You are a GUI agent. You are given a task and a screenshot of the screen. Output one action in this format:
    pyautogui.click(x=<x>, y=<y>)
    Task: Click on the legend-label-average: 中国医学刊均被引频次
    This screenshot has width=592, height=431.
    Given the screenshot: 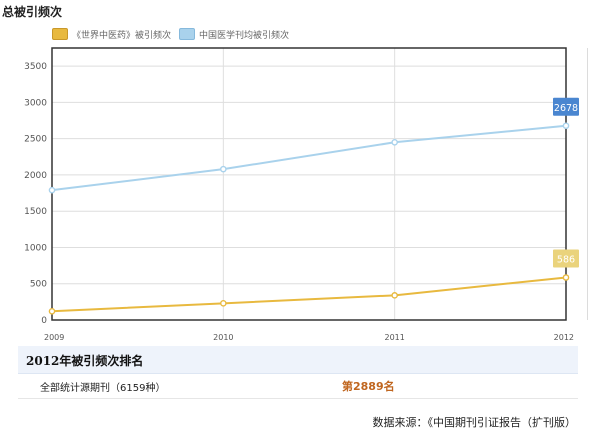 What is the action you would take?
    pyautogui.click(x=244, y=35)
    